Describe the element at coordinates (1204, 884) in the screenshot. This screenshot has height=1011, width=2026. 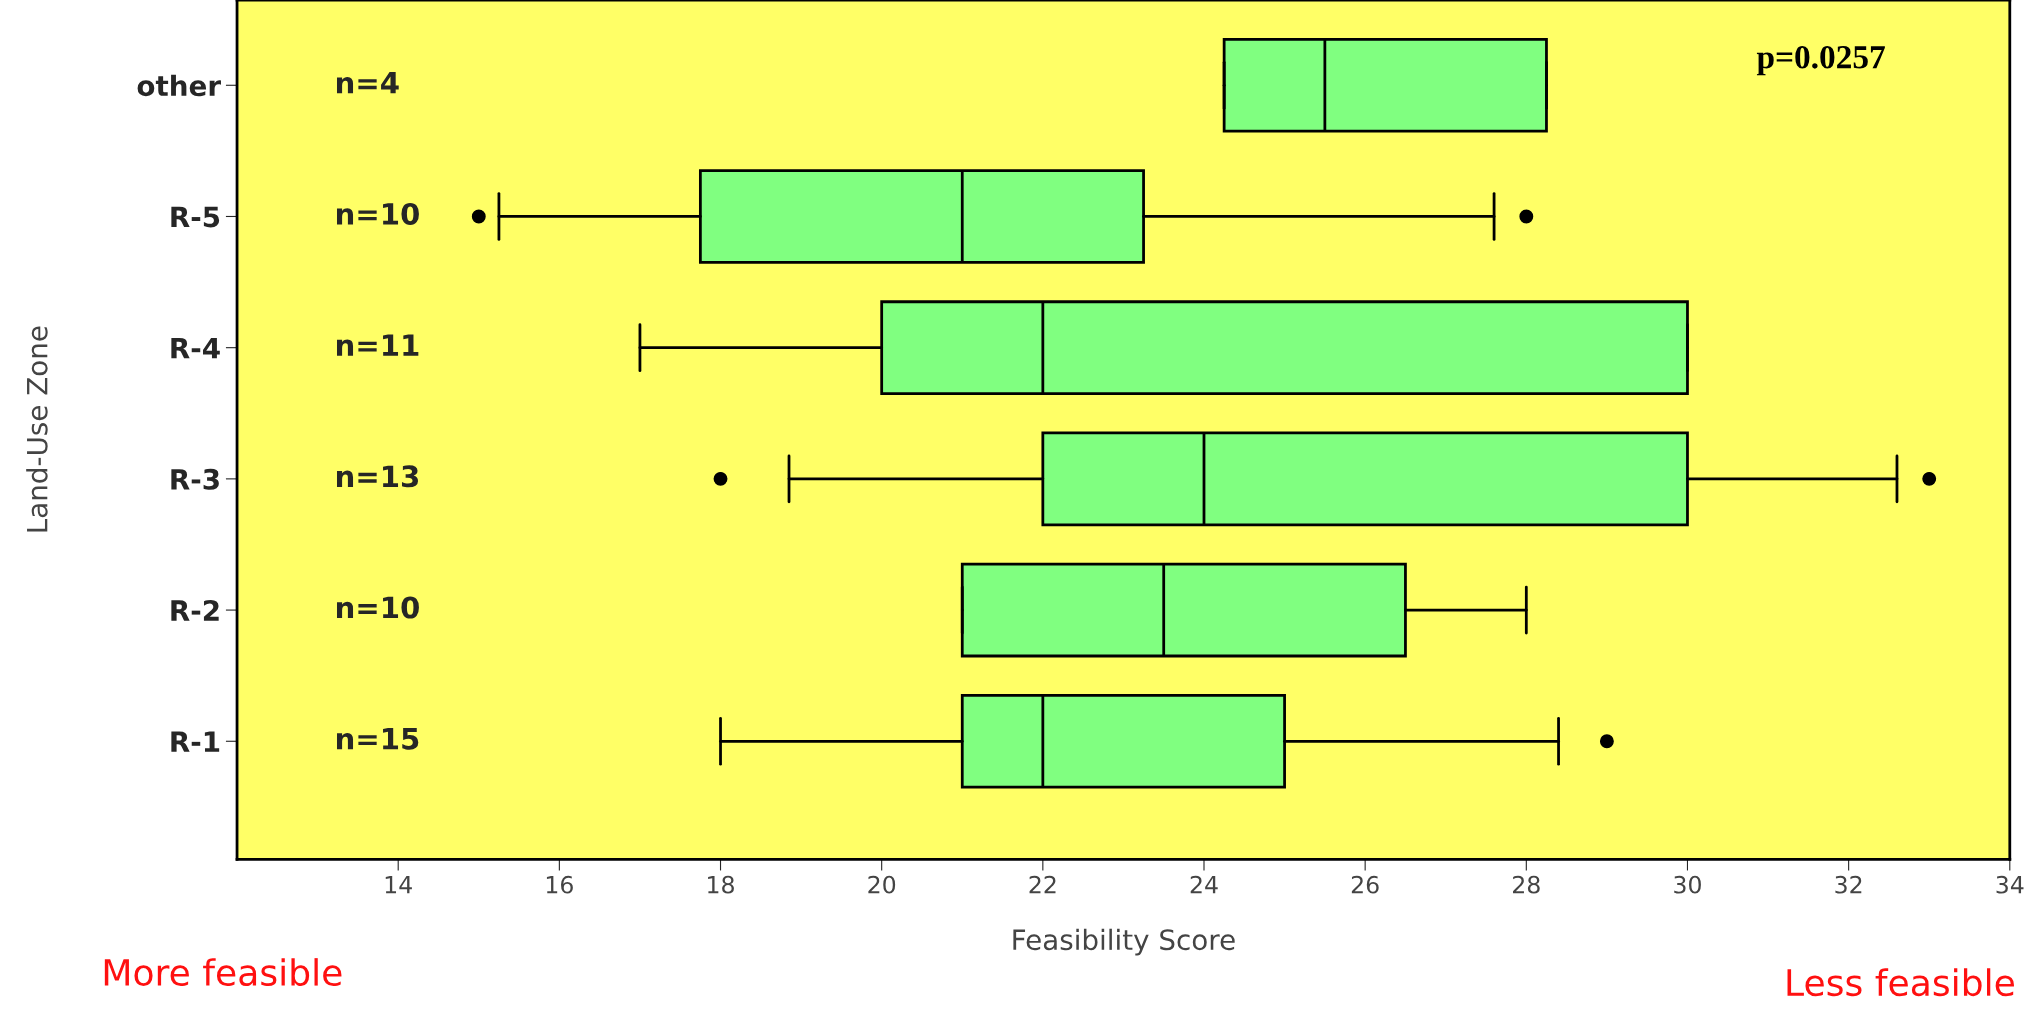
I see `x-tick-label: 24` at that location.